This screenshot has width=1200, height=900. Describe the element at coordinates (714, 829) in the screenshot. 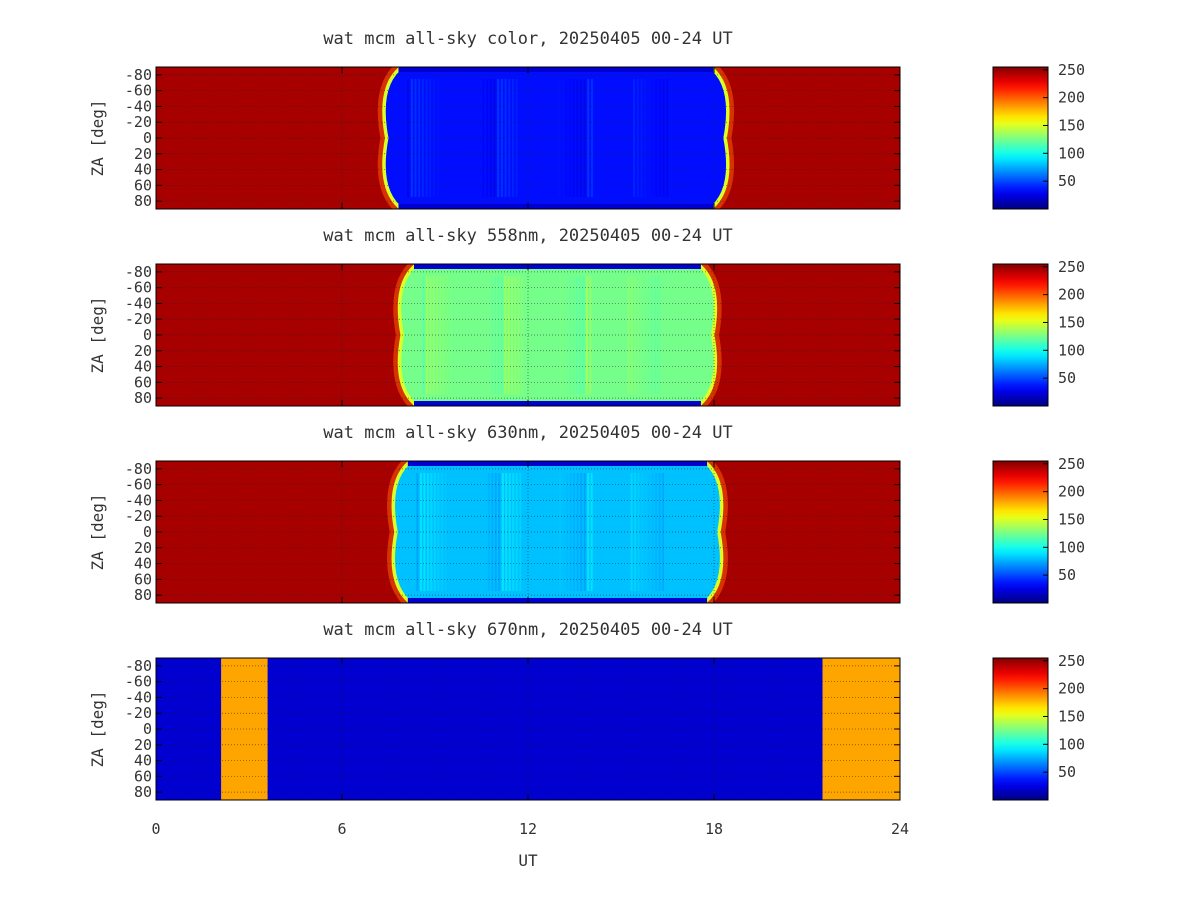

I see `x-tick-label: 18` at that location.